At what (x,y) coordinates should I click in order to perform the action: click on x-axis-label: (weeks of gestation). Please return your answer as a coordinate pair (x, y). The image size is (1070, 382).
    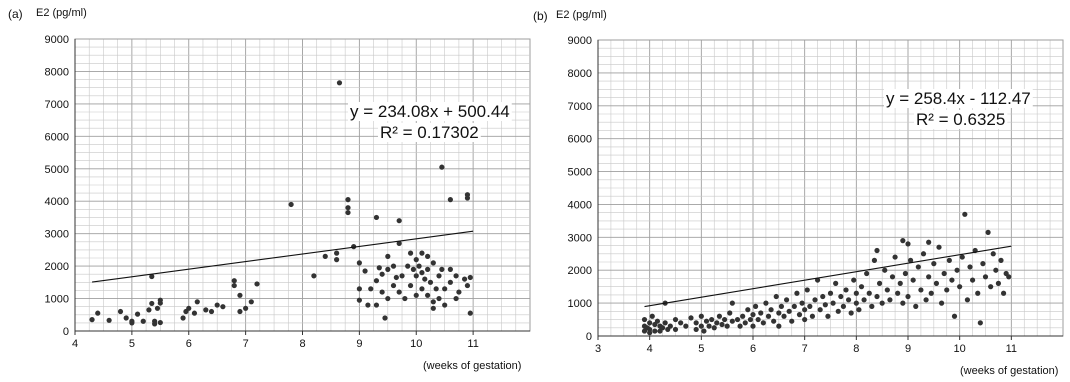
    Looking at the image, I should click on (472, 366).